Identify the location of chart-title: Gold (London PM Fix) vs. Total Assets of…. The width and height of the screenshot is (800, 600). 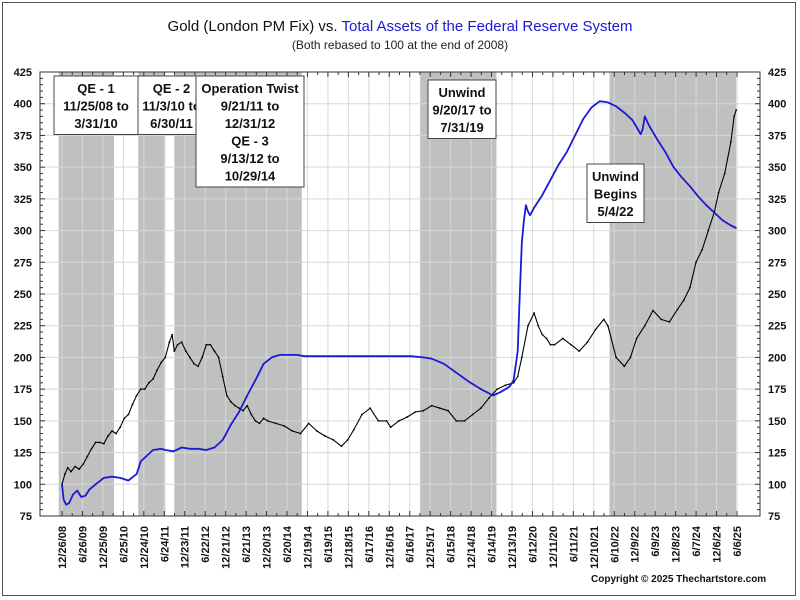
(400, 26).